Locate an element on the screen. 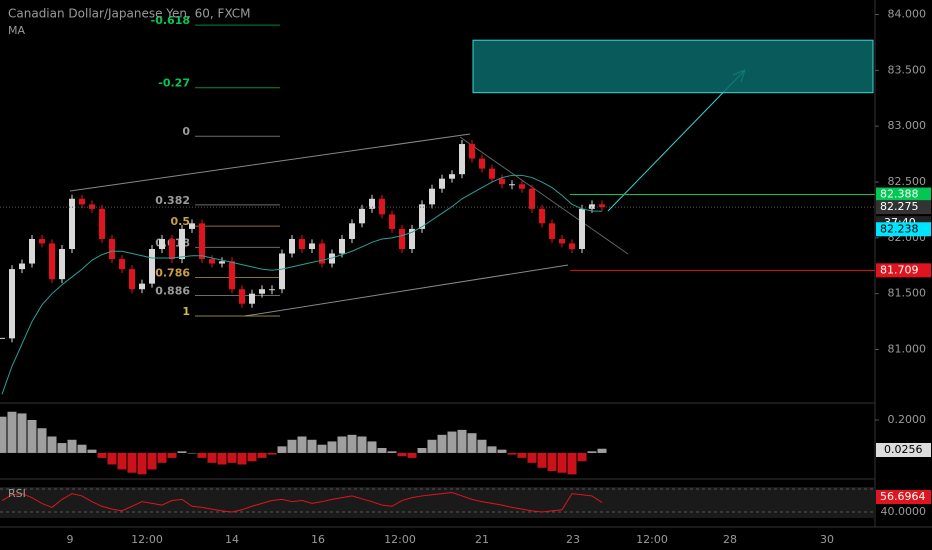 This screenshot has height=550, width=932. fib-label: 0 is located at coordinates (186, 131).